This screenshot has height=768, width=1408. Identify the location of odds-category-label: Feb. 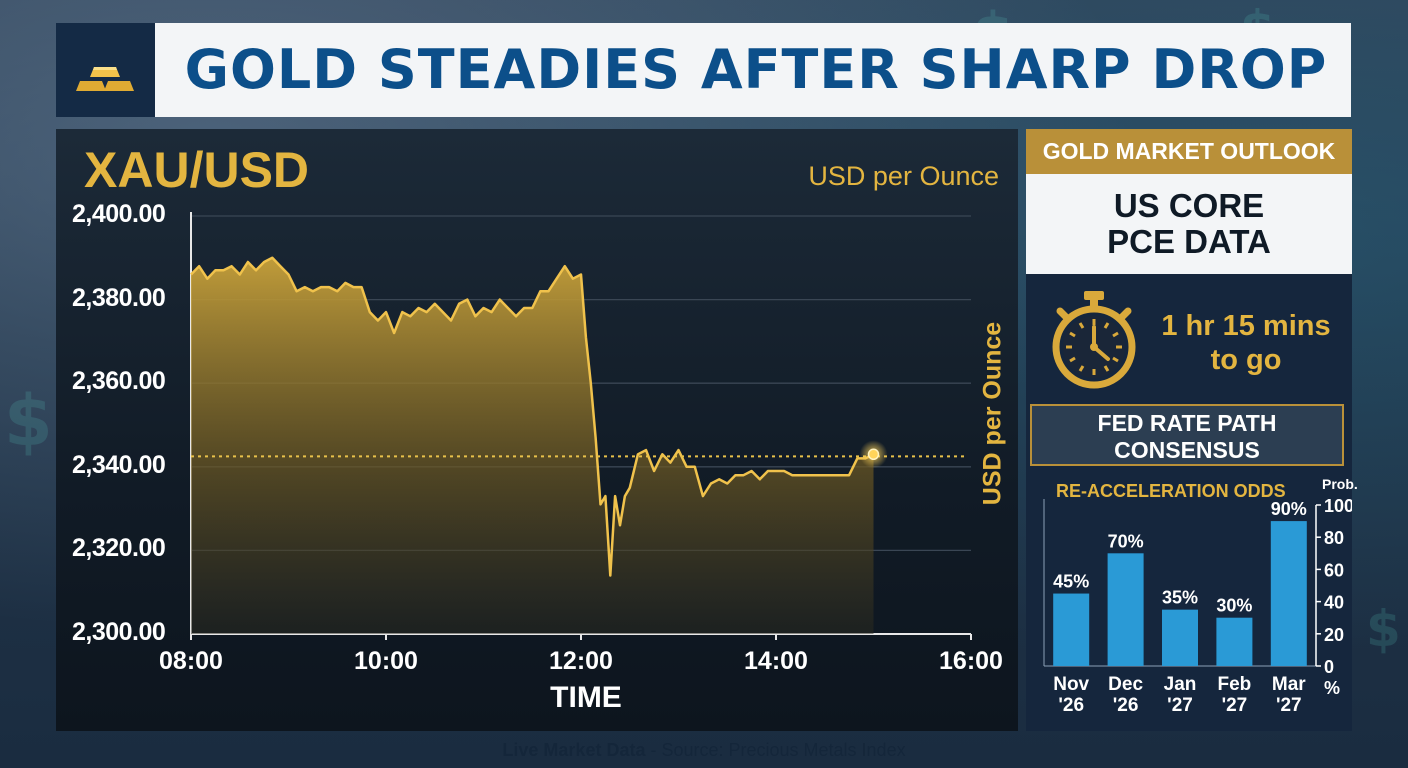
(1235, 684).